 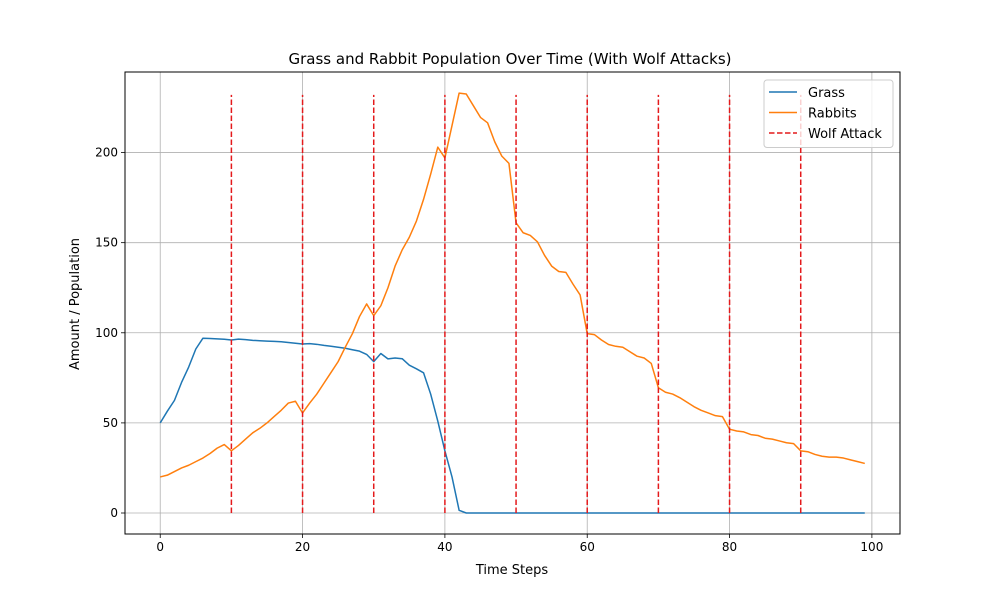 What do you see at coordinates (587, 547) in the screenshot?
I see `x-tick-label: 60` at bounding box center [587, 547].